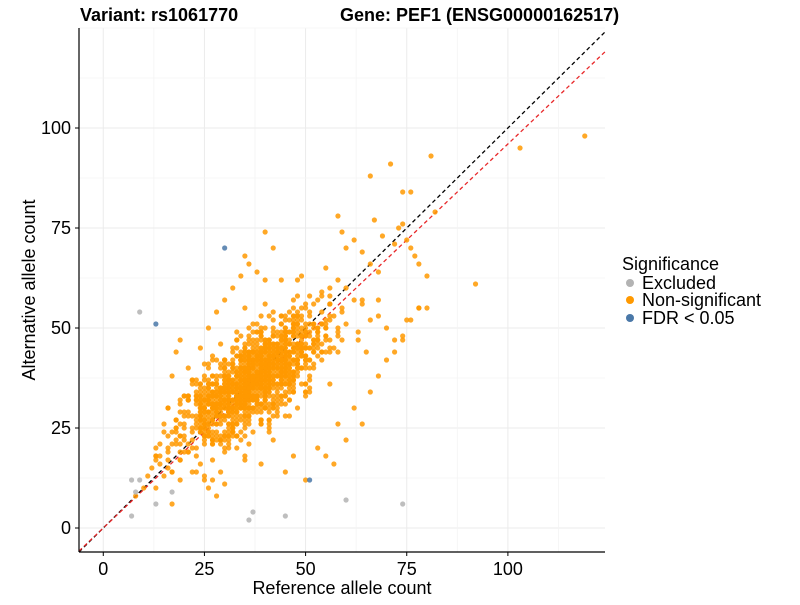  I want to click on x-tick-label: 50, so click(306, 569).